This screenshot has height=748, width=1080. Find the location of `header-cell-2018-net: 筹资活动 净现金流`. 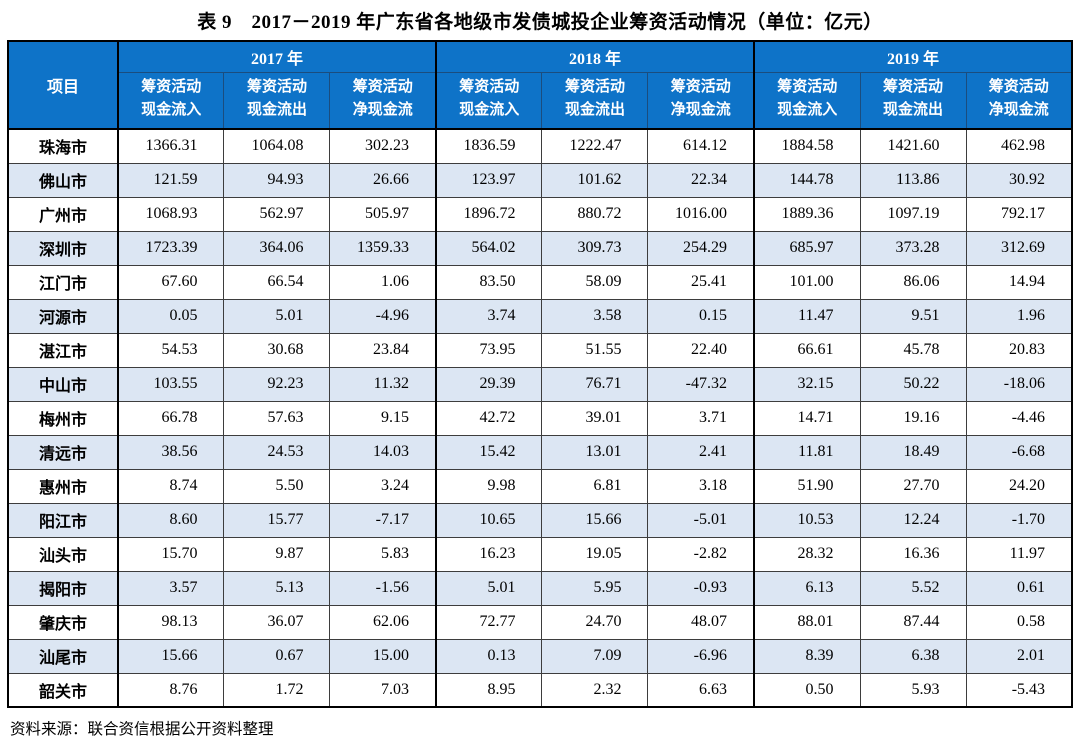

header-cell-2018-net: 筹资活动 净现金流 is located at coordinates (701, 100).